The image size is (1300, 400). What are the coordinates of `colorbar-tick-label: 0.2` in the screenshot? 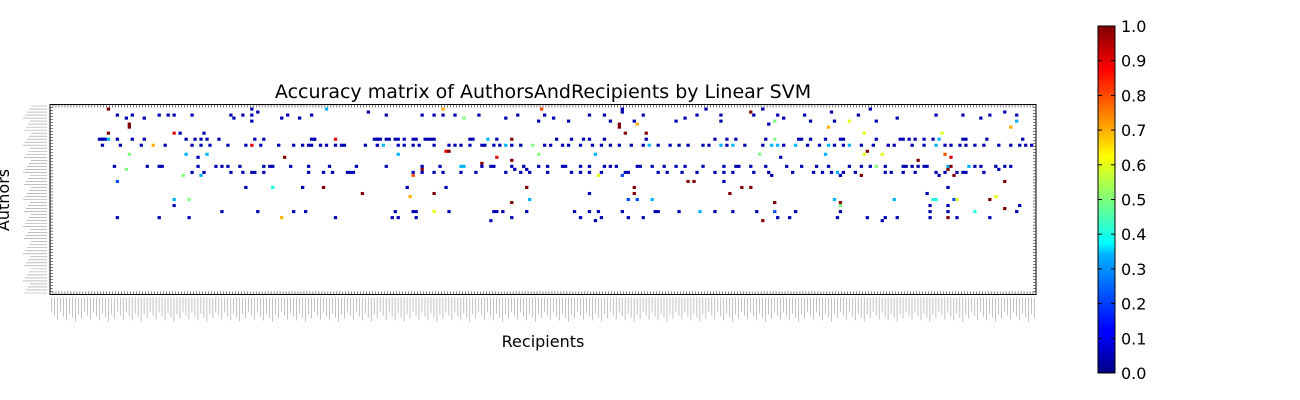 It's located at (1133, 304).